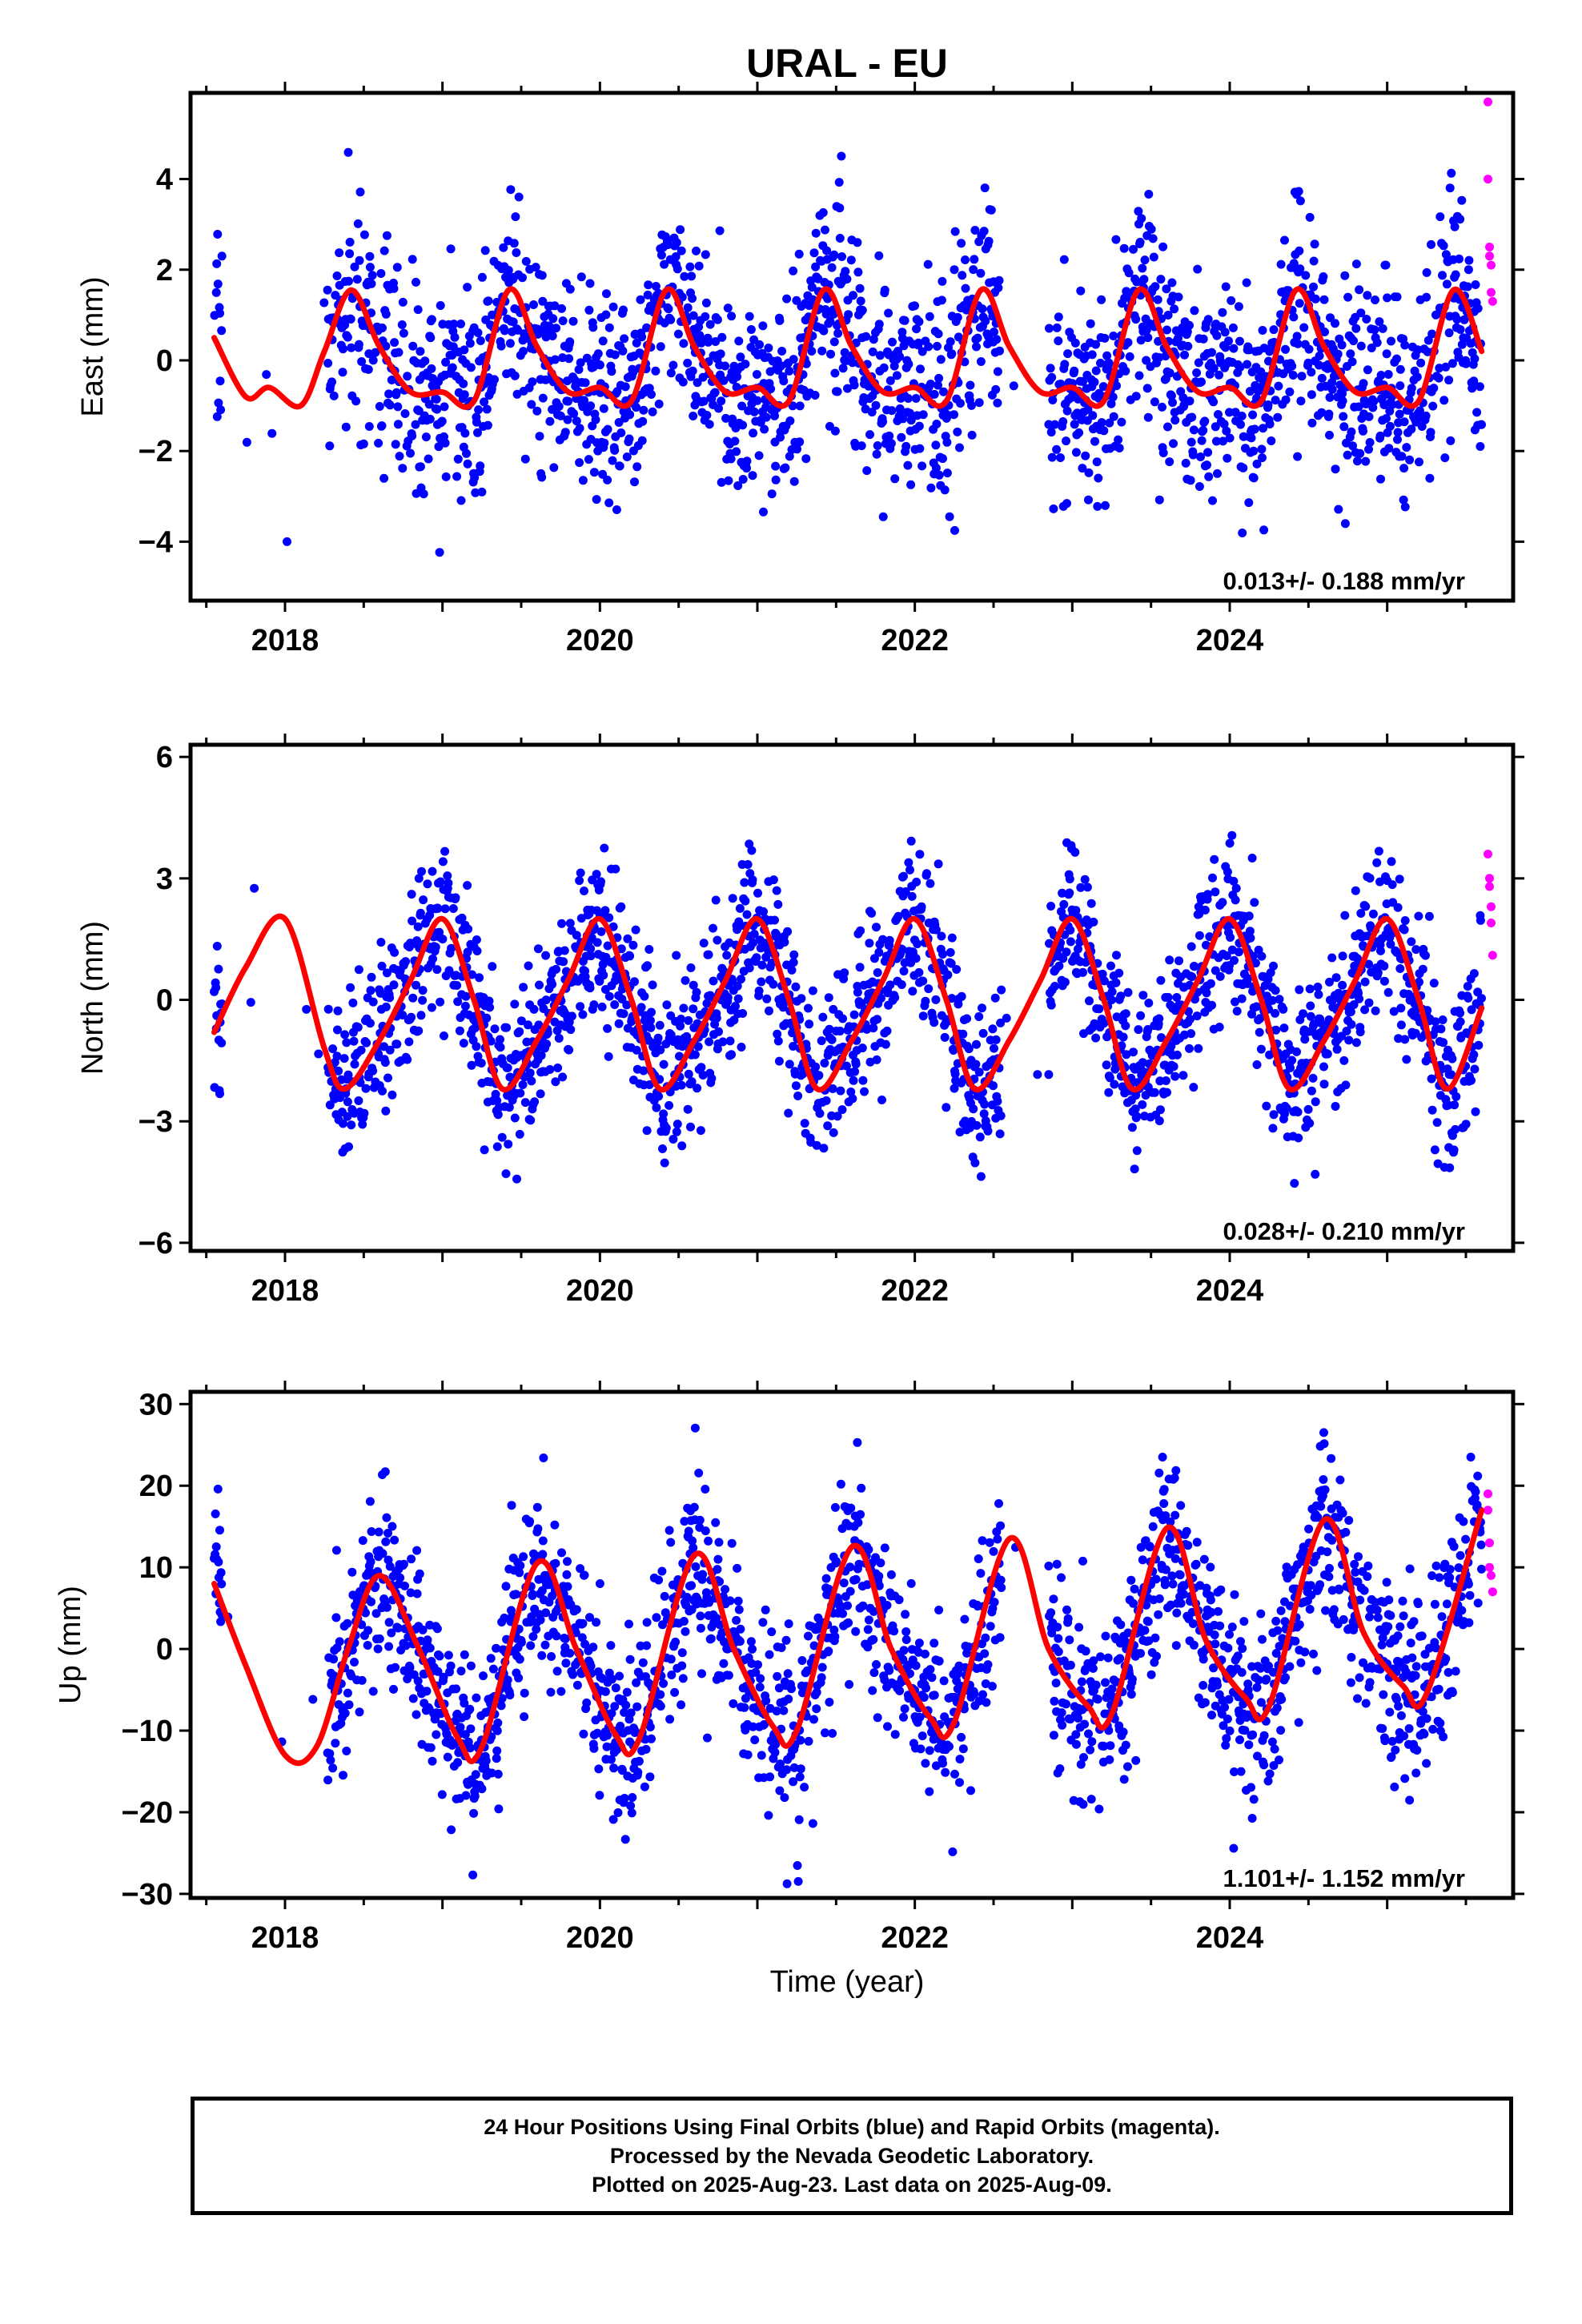 This screenshot has width=1582, height=2324. What do you see at coordinates (848, 1003) in the screenshot?
I see `north-model-fit-line` at bounding box center [848, 1003].